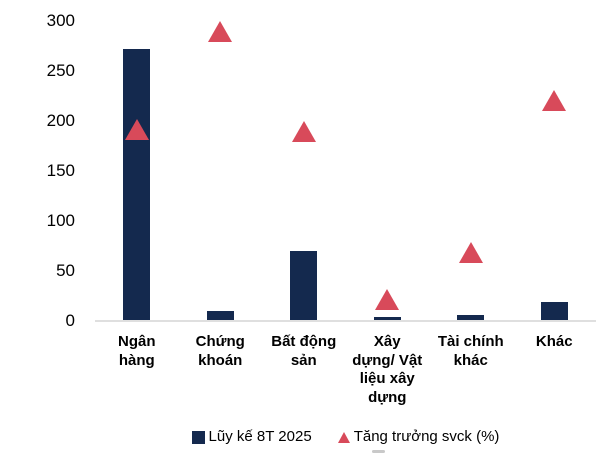 This screenshot has width=600, height=455. I want to click on legend-item-1: Tăng trưởng svck (%), so click(418, 437).